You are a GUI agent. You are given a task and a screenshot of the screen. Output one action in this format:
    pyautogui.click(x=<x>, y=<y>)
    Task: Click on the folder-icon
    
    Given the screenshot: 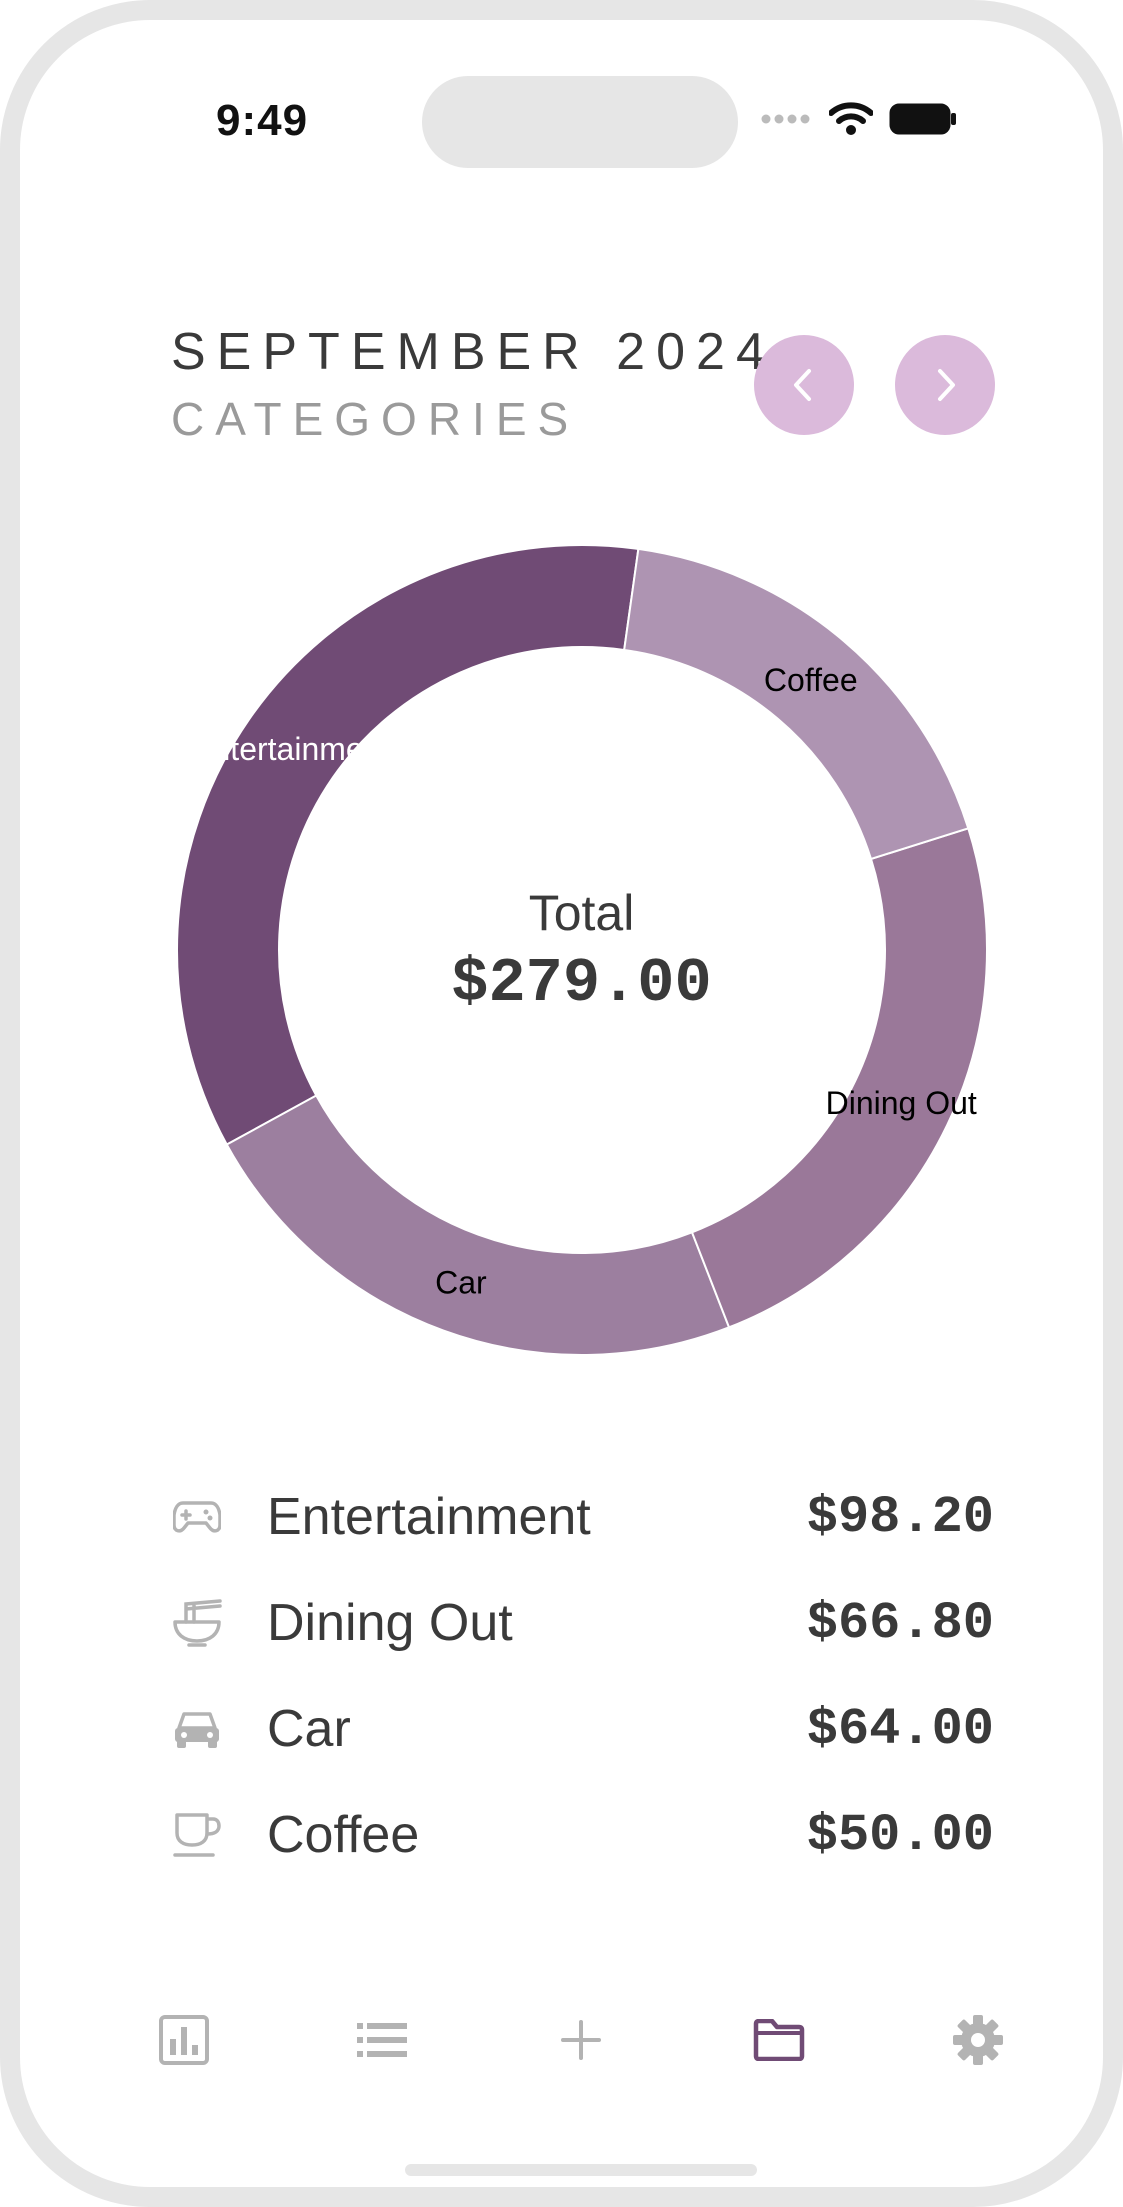 What is the action you would take?
    pyautogui.click(x=779, y=2040)
    